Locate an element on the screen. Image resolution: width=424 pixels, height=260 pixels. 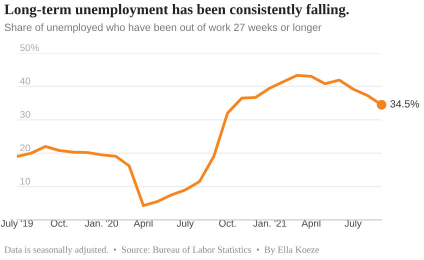
y-tick-label: 20 is located at coordinates (25, 148).